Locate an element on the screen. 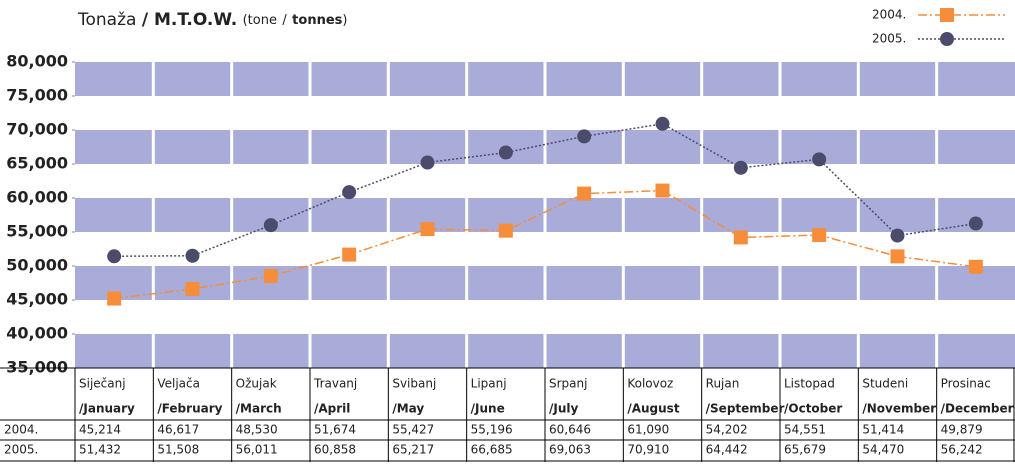 The height and width of the screenshot is (470, 1015). category-label-en: /December is located at coordinates (977, 409).